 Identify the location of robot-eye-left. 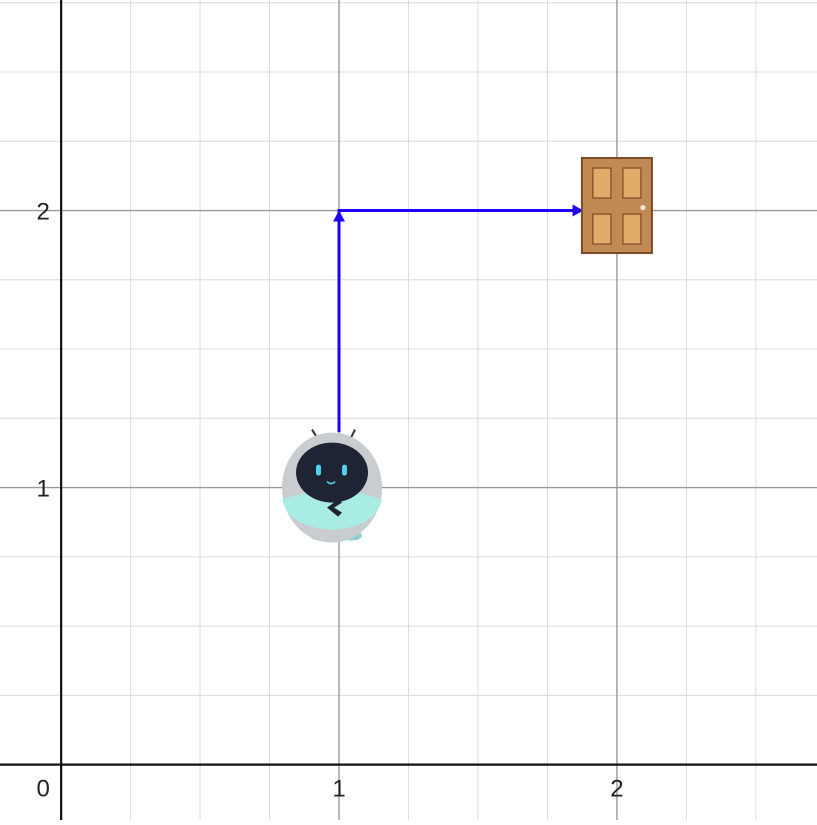
(319, 470).